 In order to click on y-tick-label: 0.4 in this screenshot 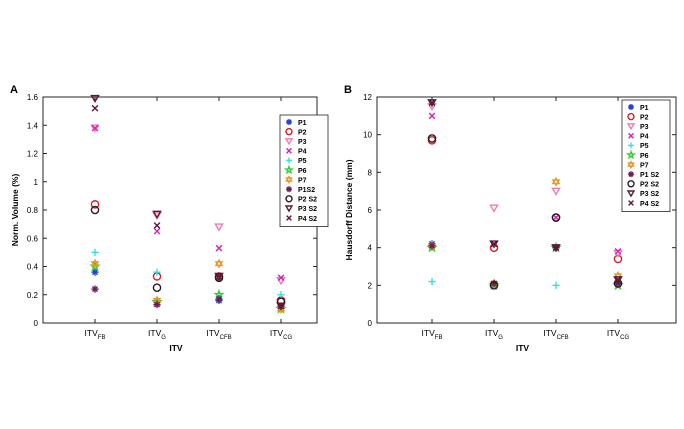, I will do `click(33, 267)`.